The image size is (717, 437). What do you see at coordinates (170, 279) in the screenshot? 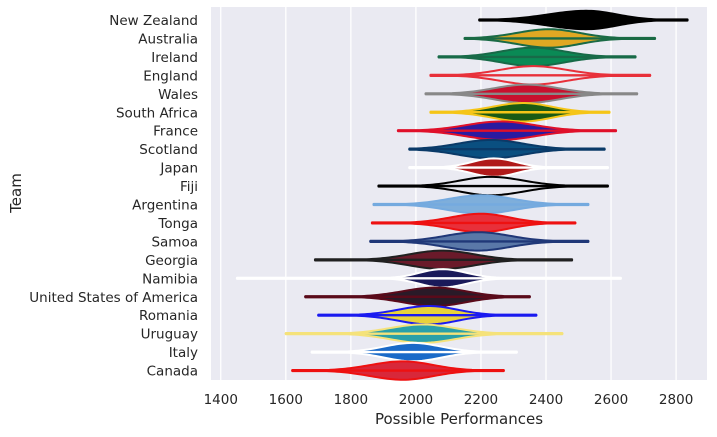
I see `y-tick-label: Namibia` at bounding box center [170, 279].